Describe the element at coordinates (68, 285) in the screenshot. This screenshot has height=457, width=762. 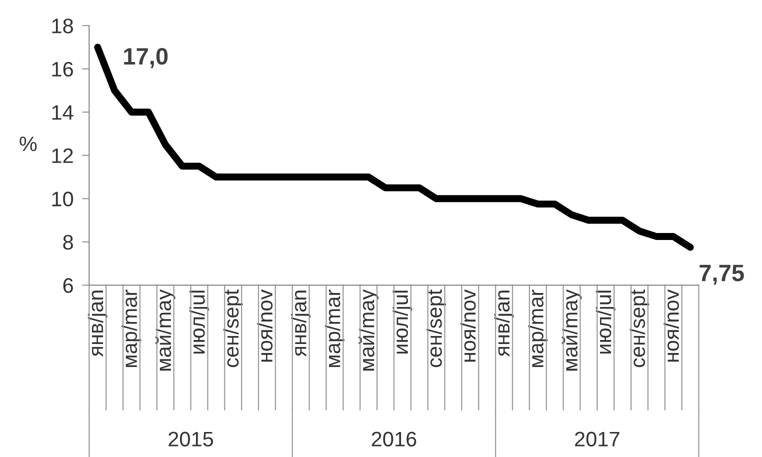
I see `y-tick-label: 6` at that location.